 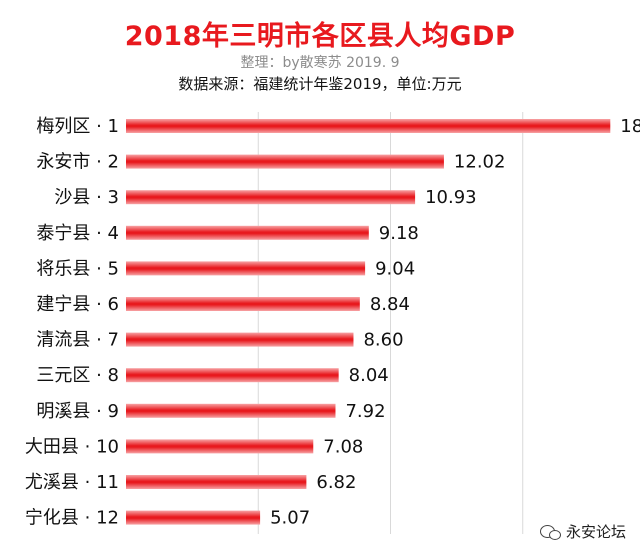 I want to click on value-label-4: 9.18, so click(x=399, y=233).